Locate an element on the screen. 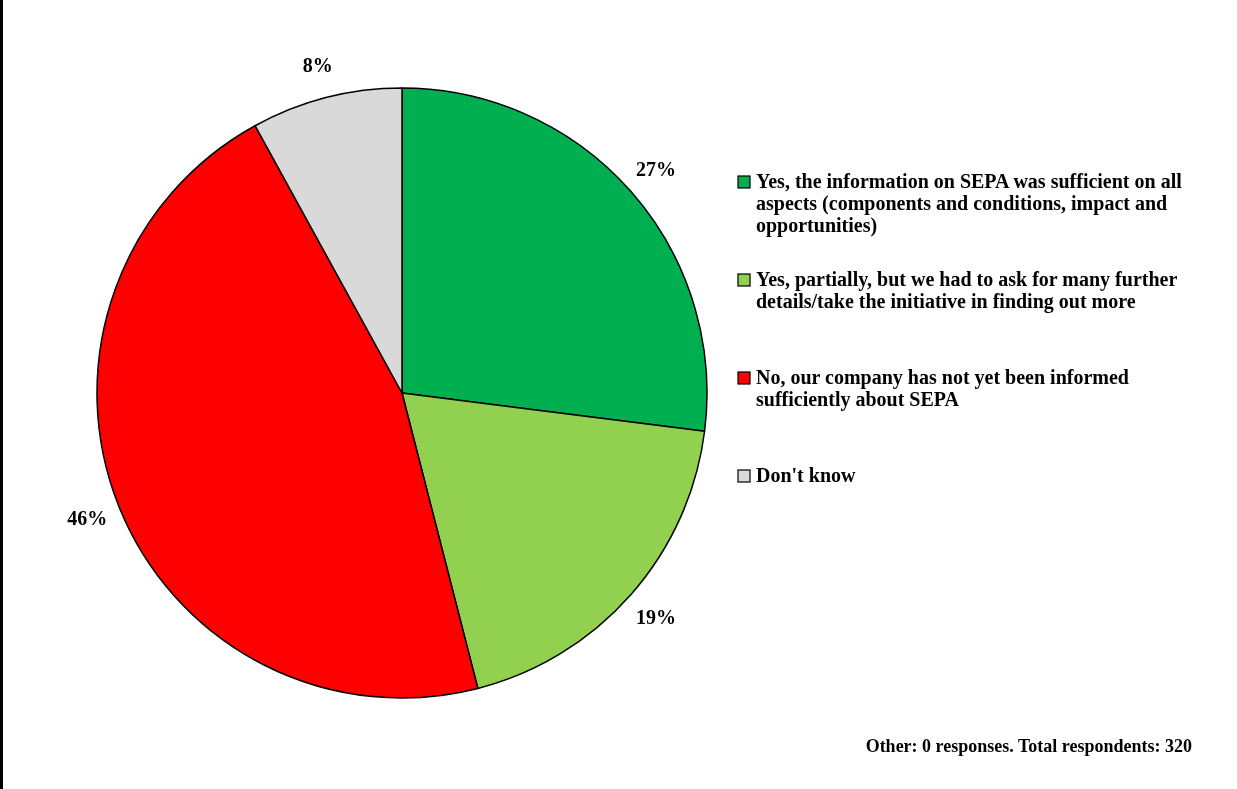 The height and width of the screenshot is (789, 1237). text: Other: 0 responses. Total respondents: 320 is located at coordinates (1028, 746).